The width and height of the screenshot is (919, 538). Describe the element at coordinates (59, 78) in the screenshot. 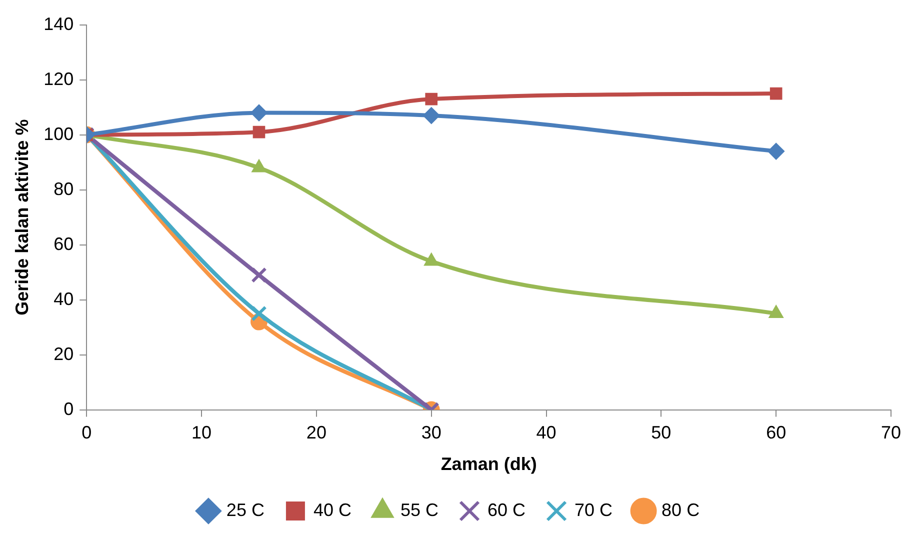

I see `y-tick-label: 120` at that location.